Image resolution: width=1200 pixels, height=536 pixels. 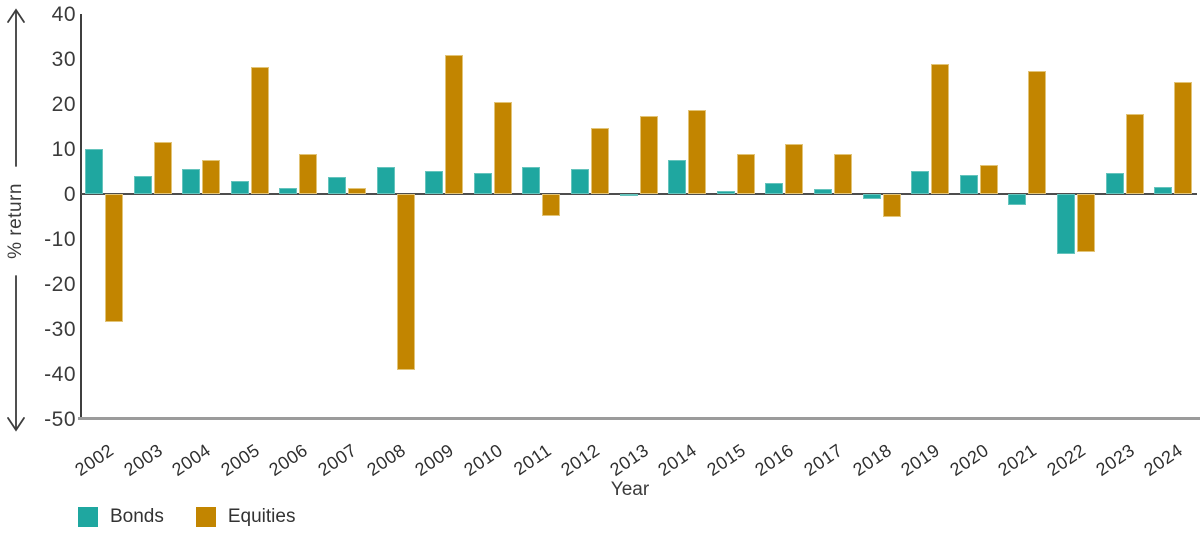 What do you see at coordinates (259, 130) in the screenshot?
I see `bar-equities-2005` at bounding box center [259, 130].